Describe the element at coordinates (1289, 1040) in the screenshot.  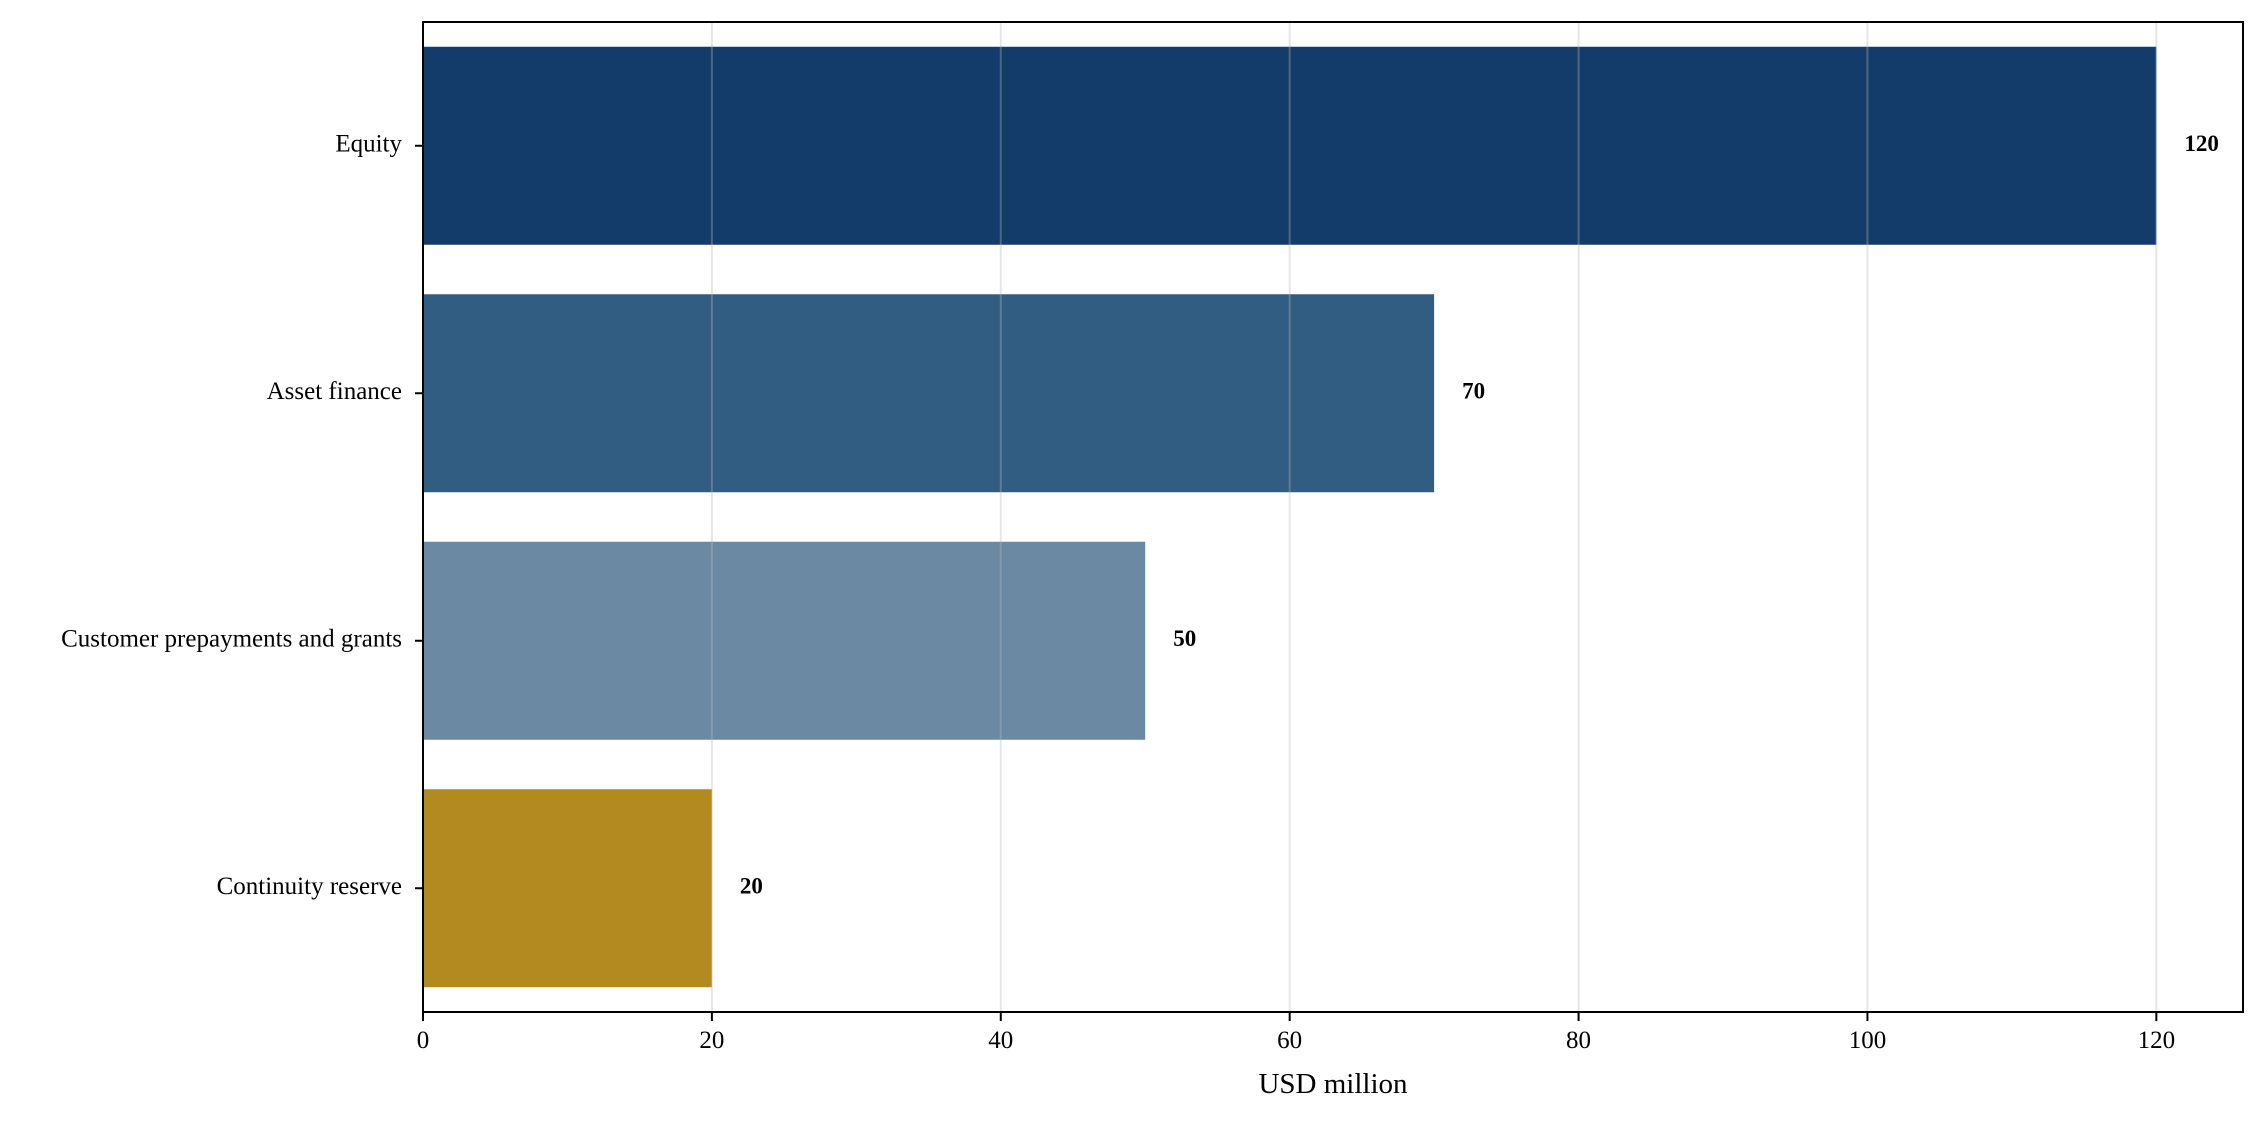
I see `x-tick-label-3: 60` at that location.